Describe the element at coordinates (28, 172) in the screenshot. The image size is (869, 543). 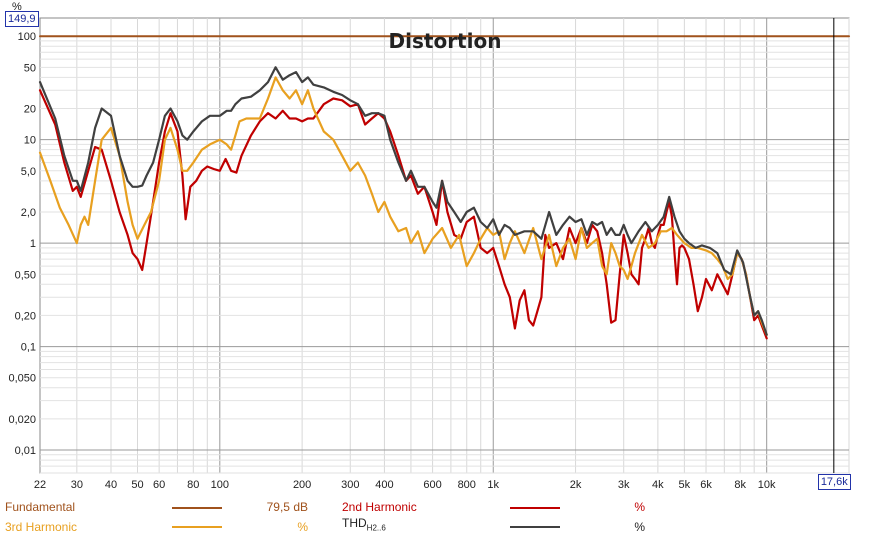
I see `y-tick-label: 5,0` at that location.